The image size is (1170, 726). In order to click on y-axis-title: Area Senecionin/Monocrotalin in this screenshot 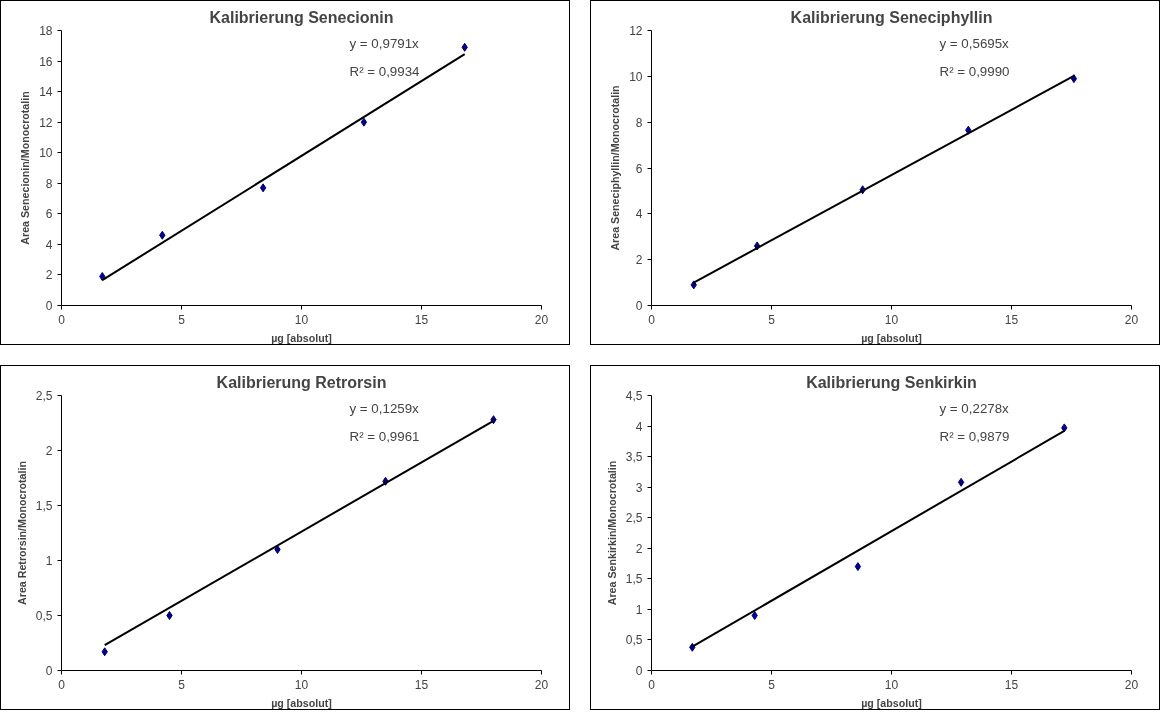, I will do `click(25, 168)`.